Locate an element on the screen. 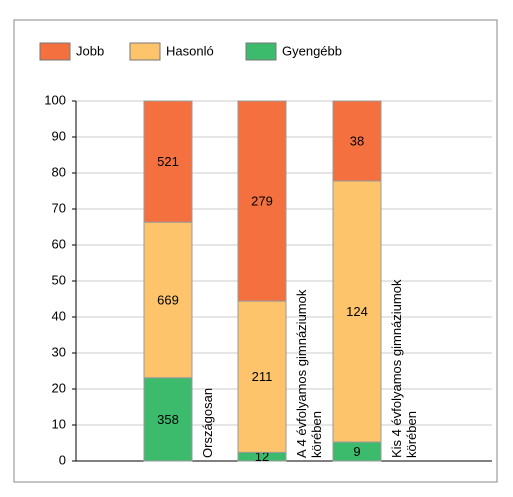 The width and height of the screenshot is (513, 497). y-tick-label: 100 is located at coordinates (55, 99).